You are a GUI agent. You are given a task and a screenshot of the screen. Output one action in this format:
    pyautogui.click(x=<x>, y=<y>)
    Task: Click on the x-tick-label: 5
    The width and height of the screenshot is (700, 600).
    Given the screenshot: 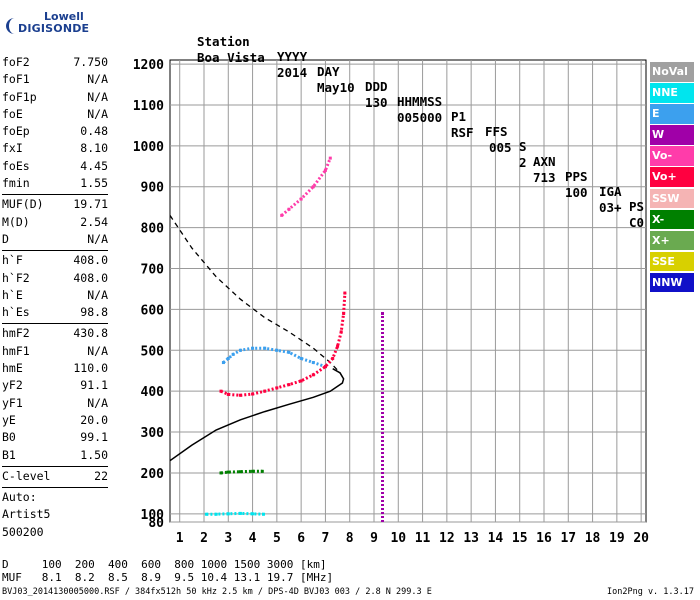 What is the action you would take?
    pyautogui.click(x=277, y=538)
    